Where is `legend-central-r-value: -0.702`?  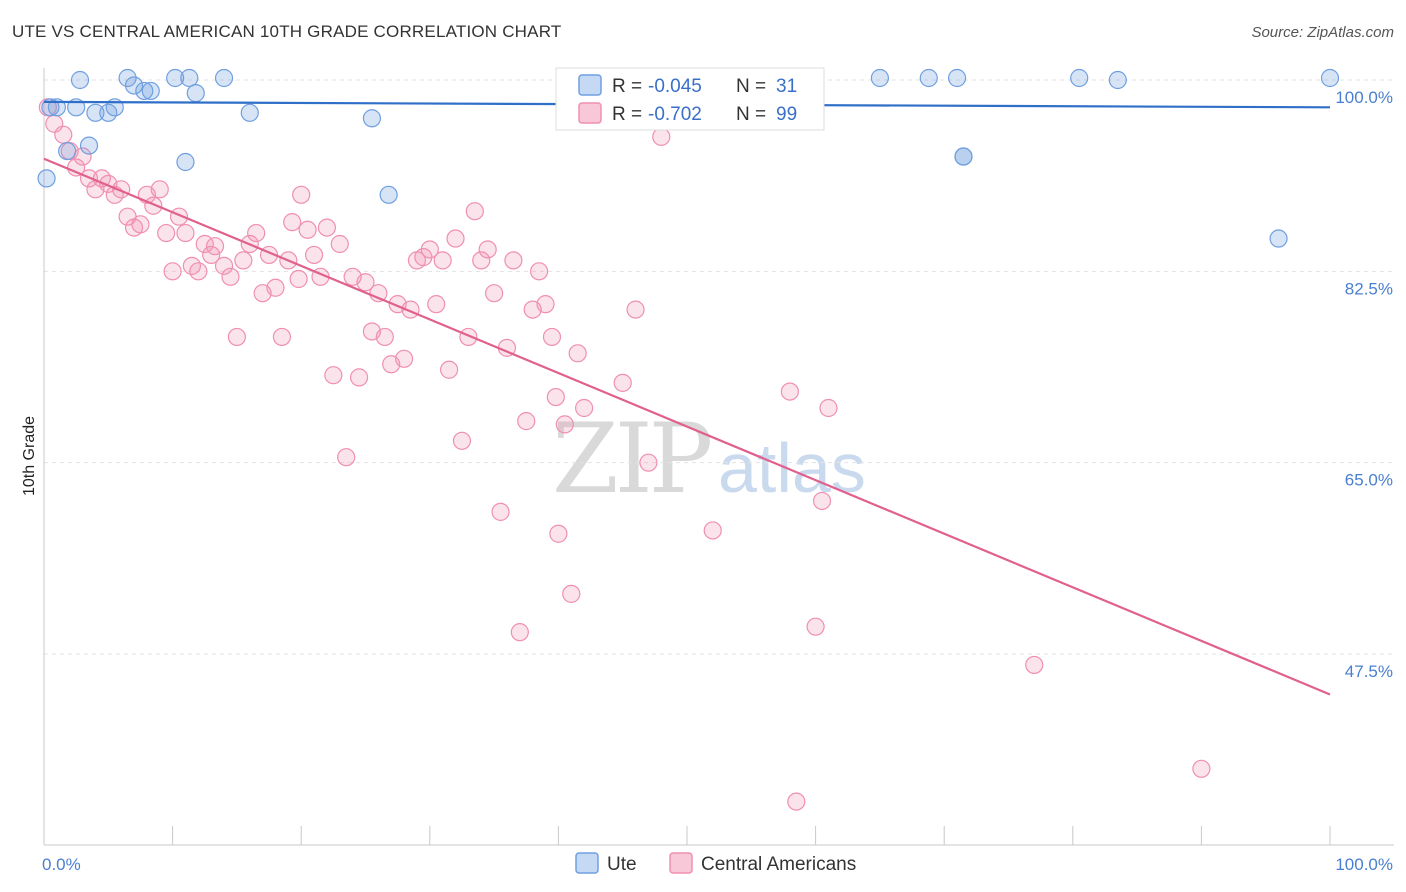
legend-central-r-value: -0.702 is located at coordinates (675, 114).